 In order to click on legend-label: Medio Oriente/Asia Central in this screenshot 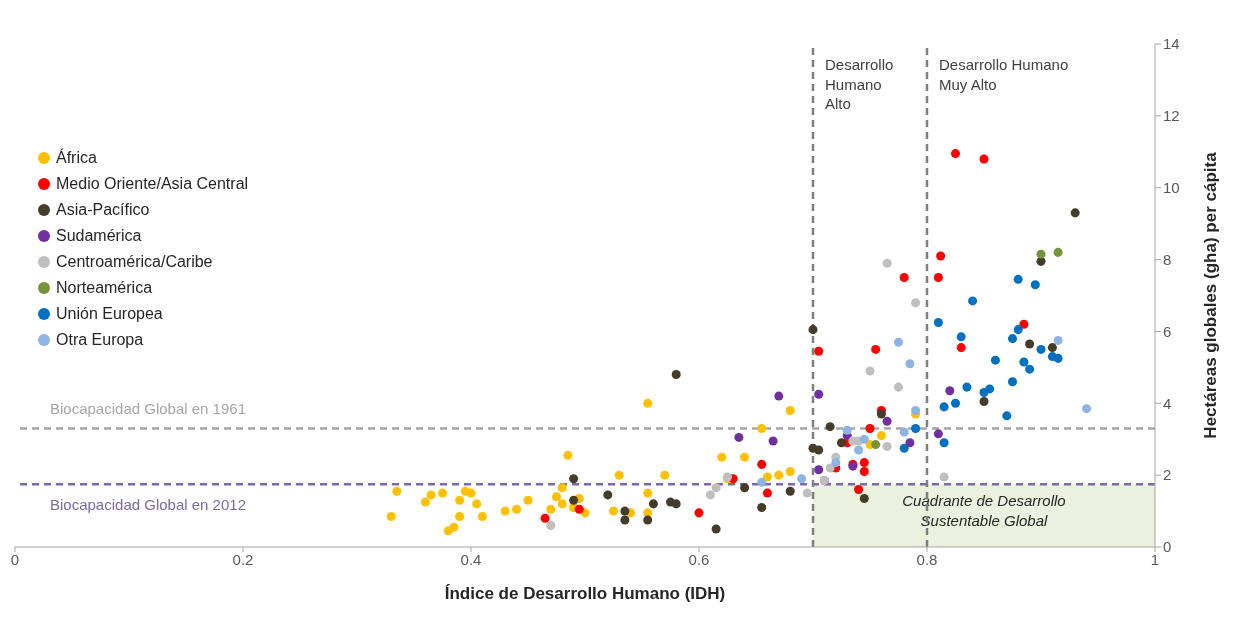, I will do `click(152, 184)`.